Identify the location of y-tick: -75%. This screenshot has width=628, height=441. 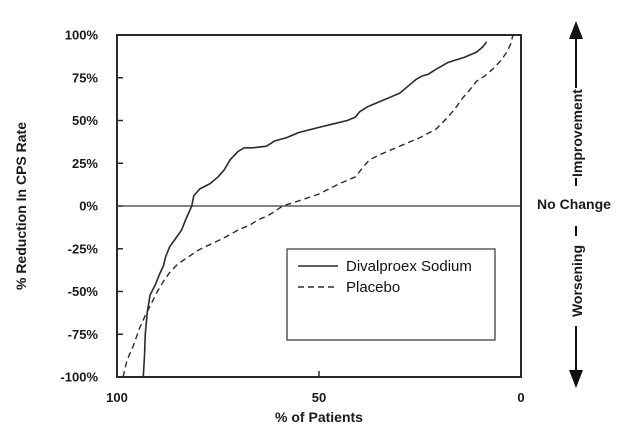
(95, 334).